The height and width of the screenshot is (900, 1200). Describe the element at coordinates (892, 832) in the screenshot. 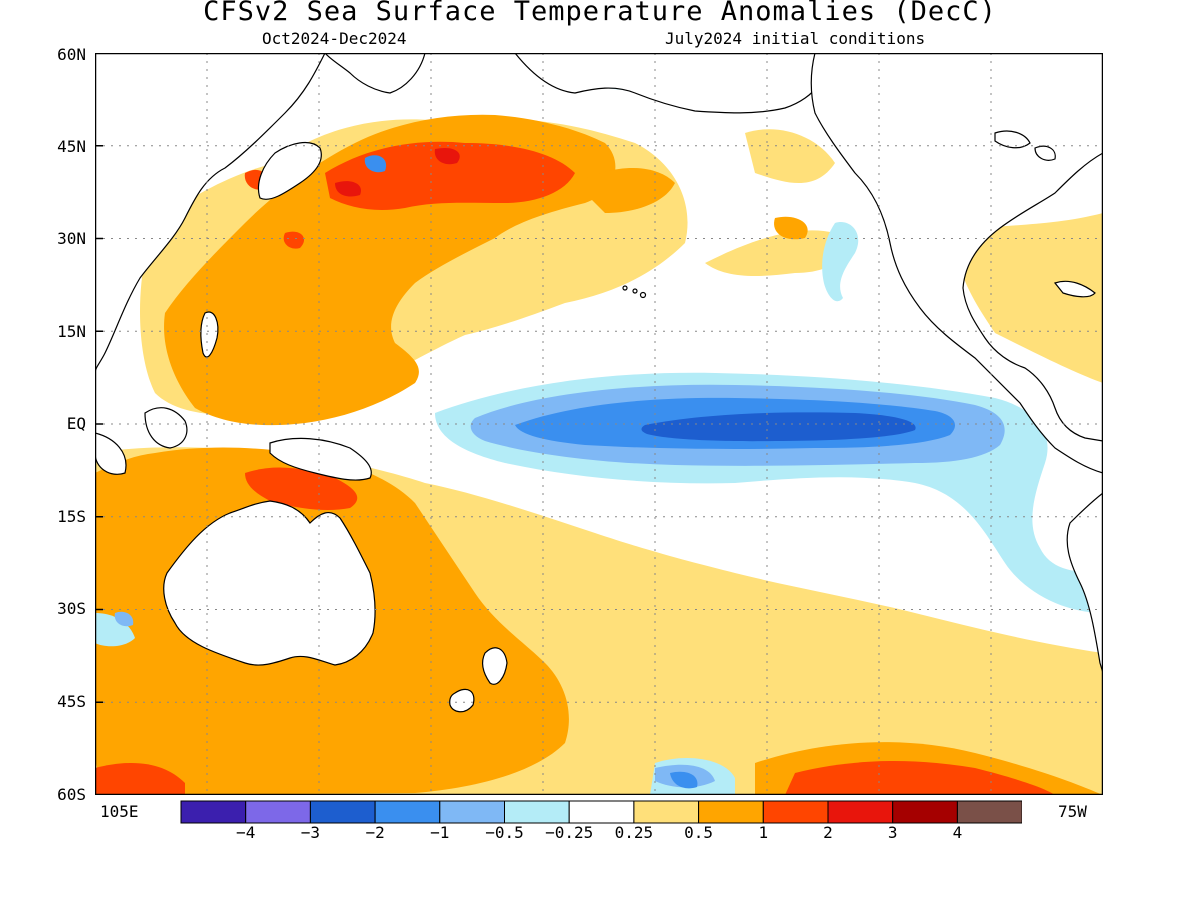

I see `colorbar-label-10: 3` at that location.